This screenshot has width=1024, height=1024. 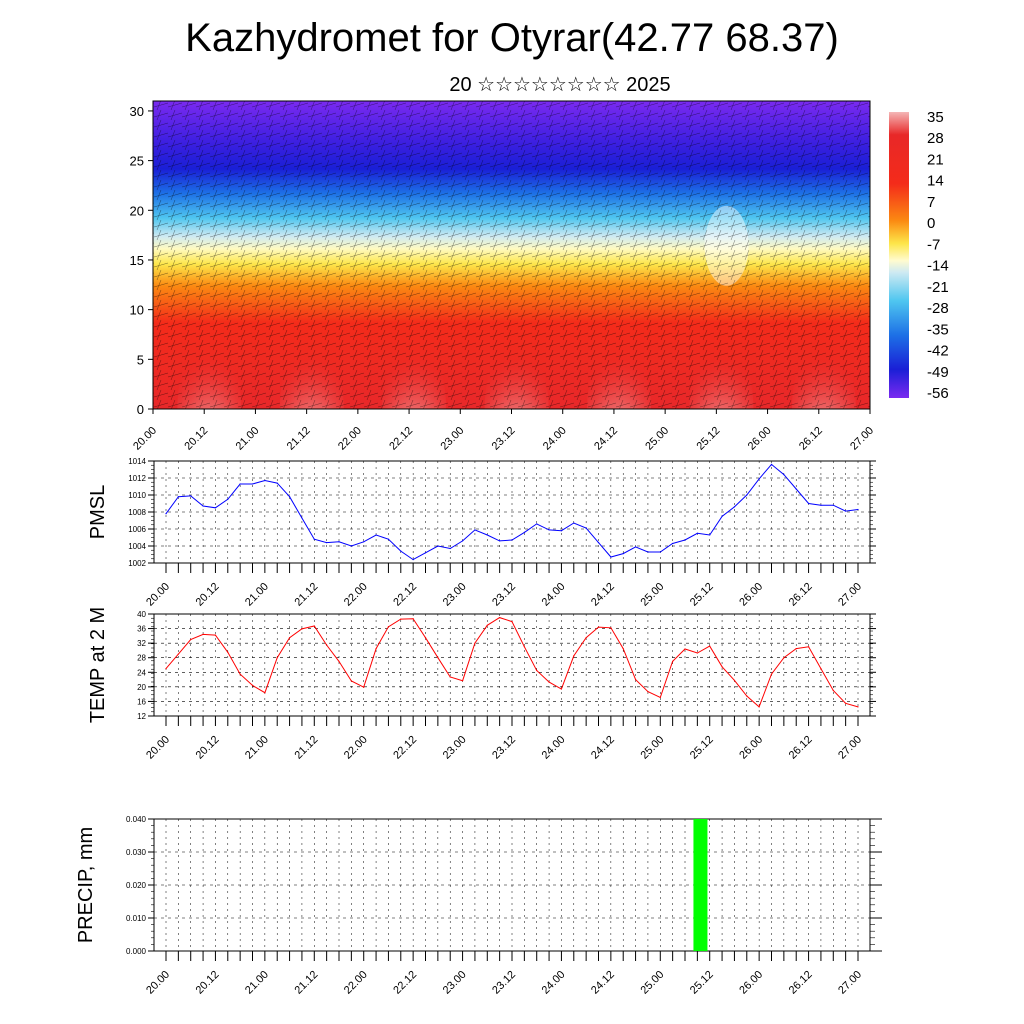 What do you see at coordinates (935, 159) in the screenshot?
I see `colorbar-label: 21` at bounding box center [935, 159].